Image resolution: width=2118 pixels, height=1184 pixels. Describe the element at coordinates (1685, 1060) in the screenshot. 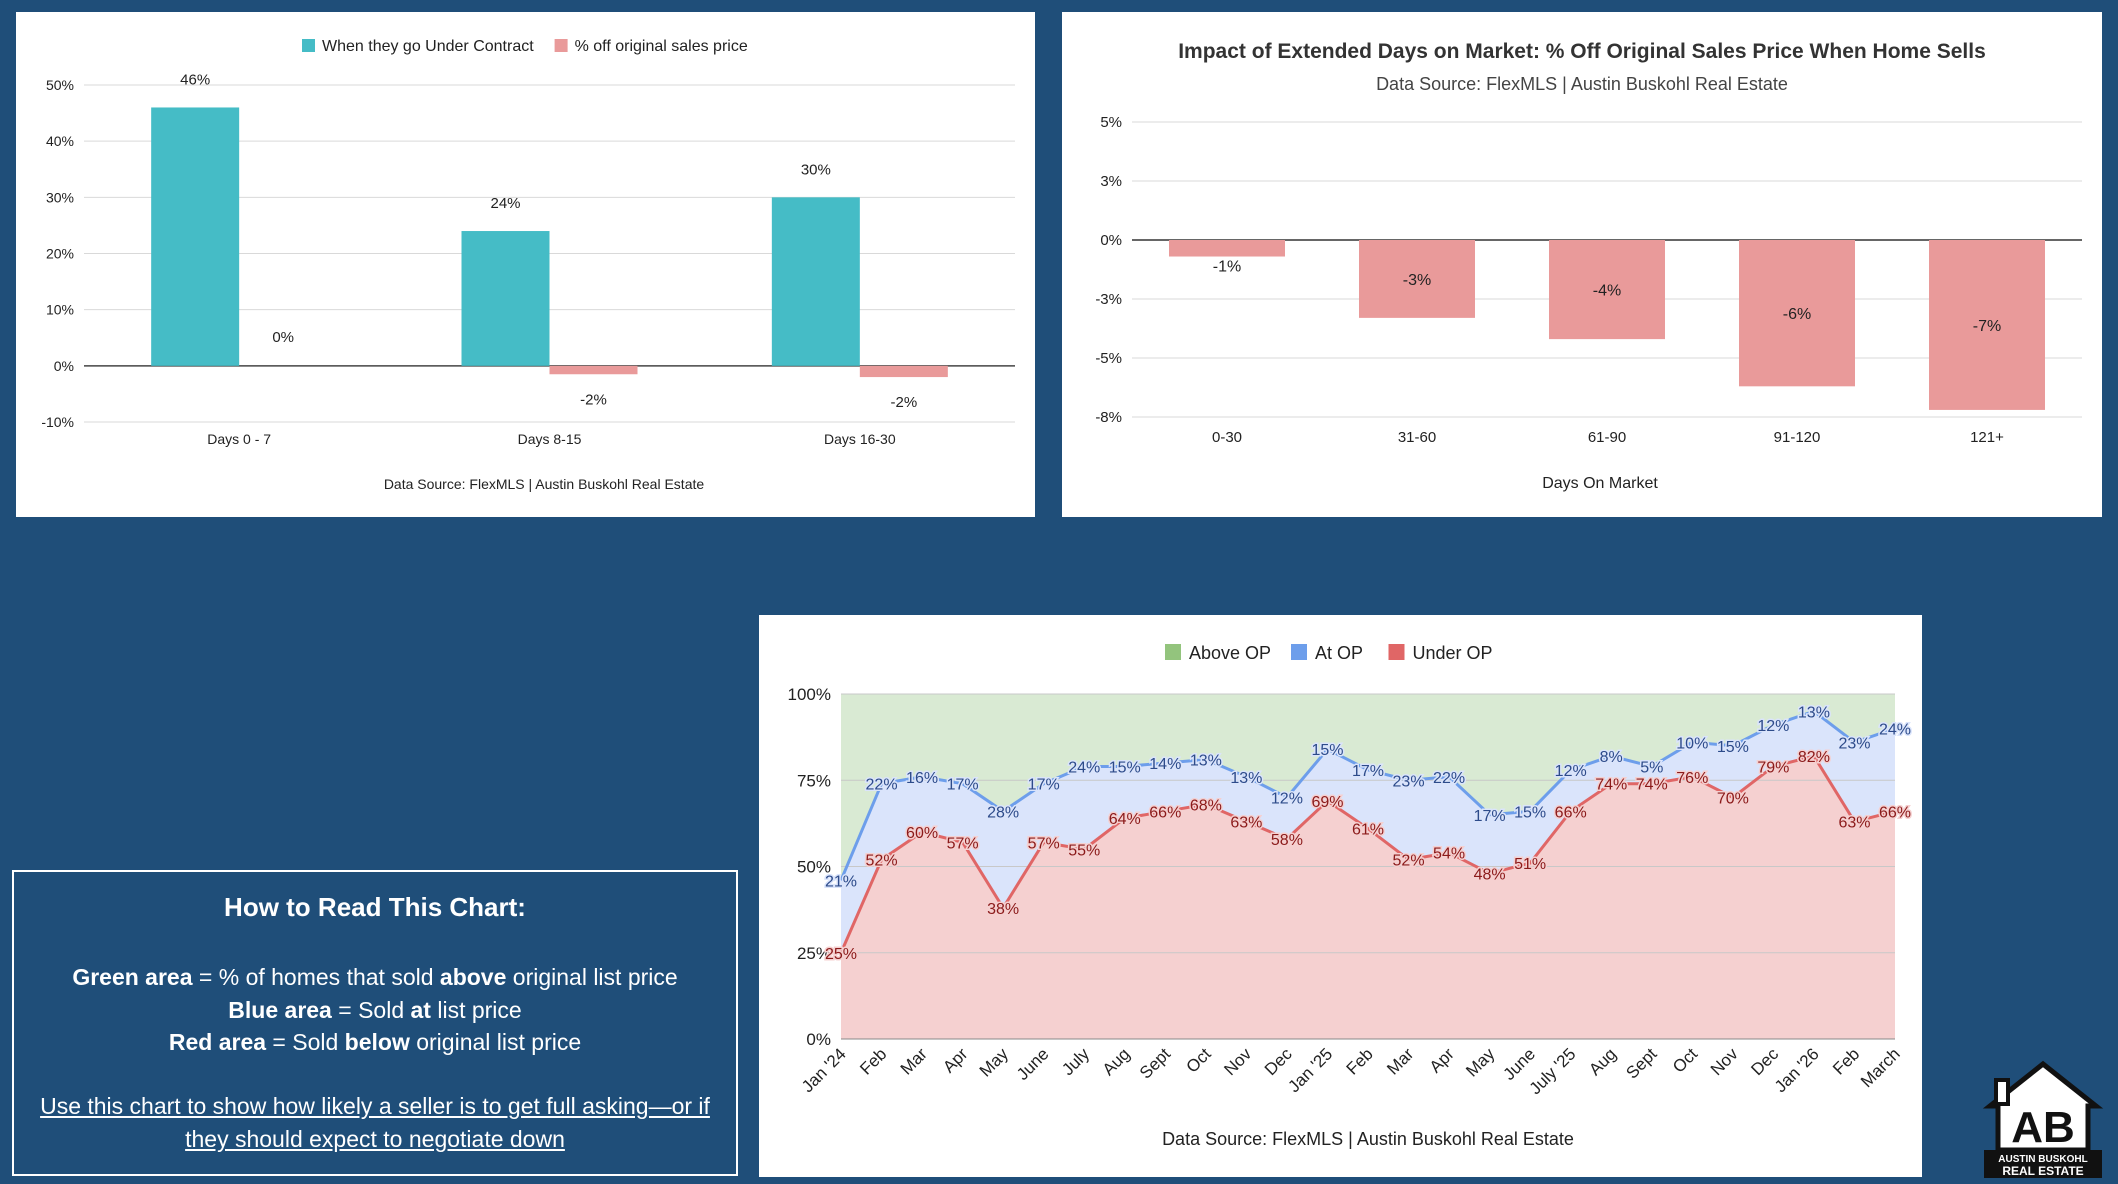

I see `x-tick-label: Oct` at that location.